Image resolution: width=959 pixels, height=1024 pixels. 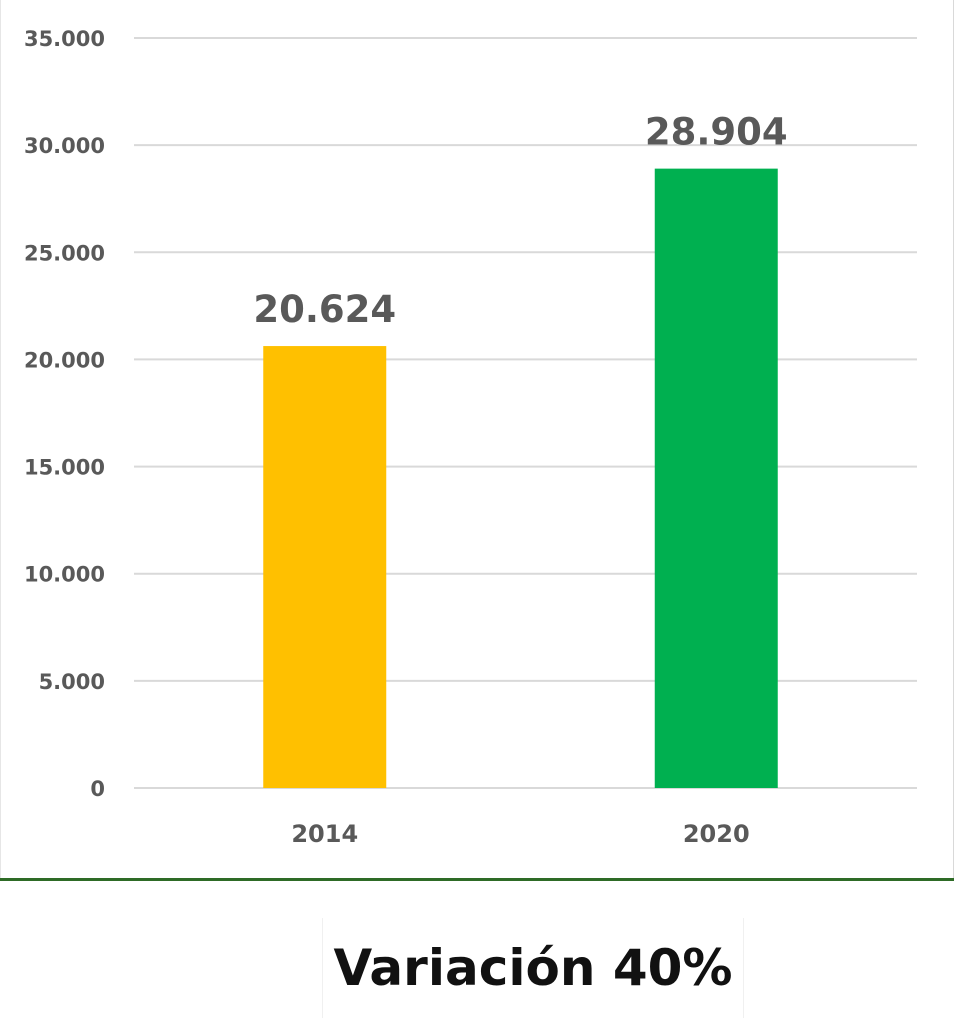 What do you see at coordinates (324, 309) in the screenshot?
I see `data-label: 20.624` at bounding box center [324, 309].